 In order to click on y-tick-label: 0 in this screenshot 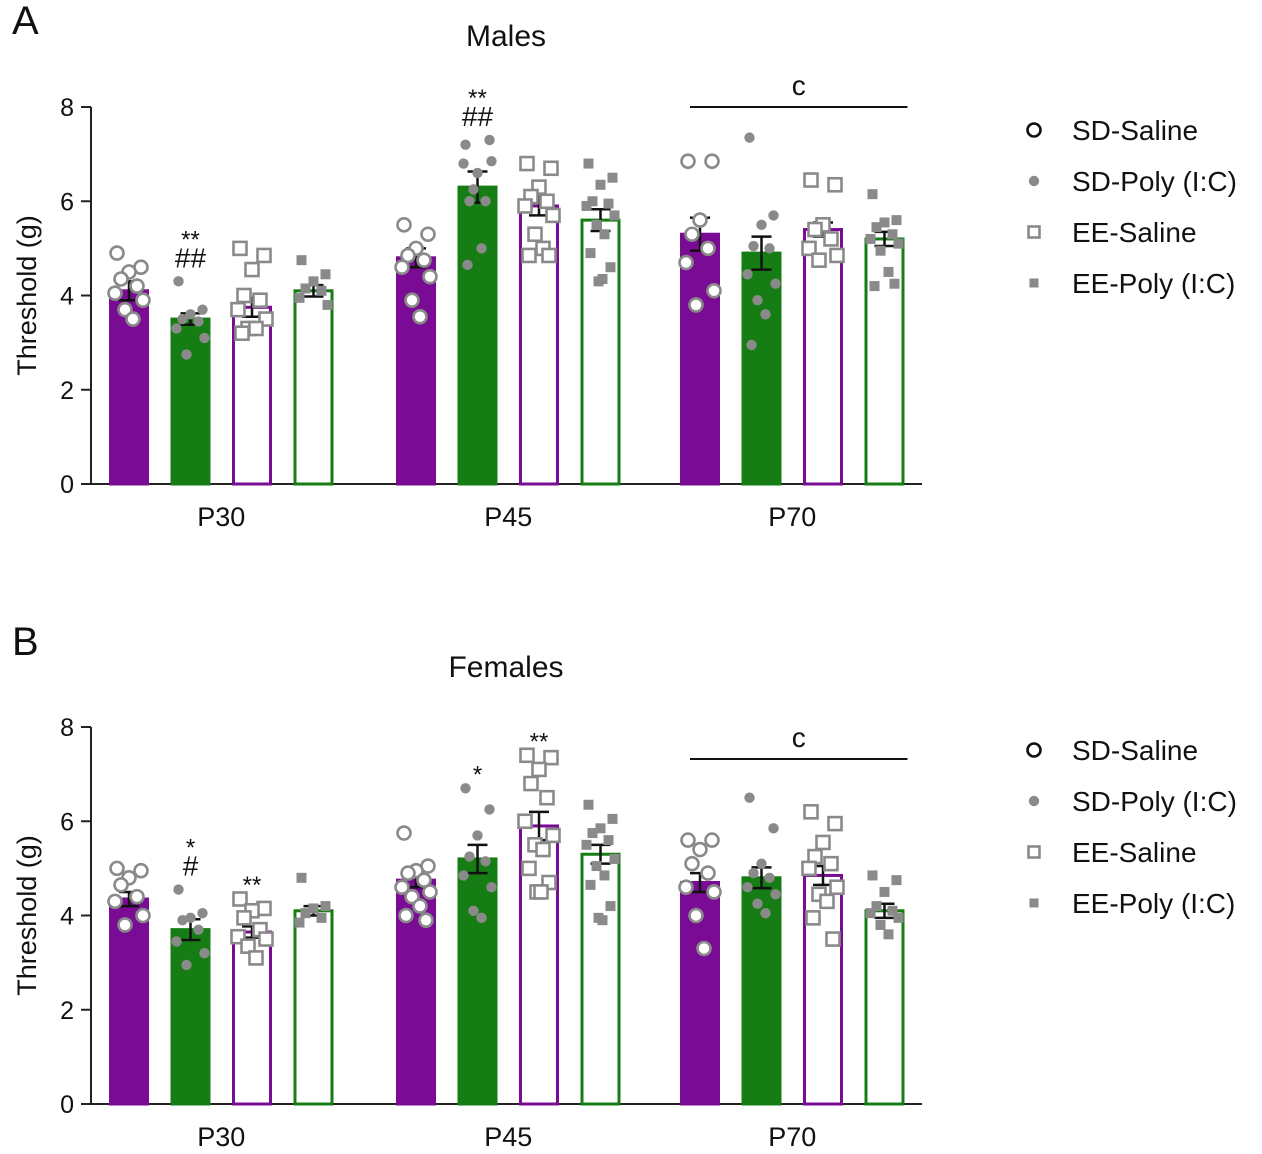, I will do `click(67, 1105)`.